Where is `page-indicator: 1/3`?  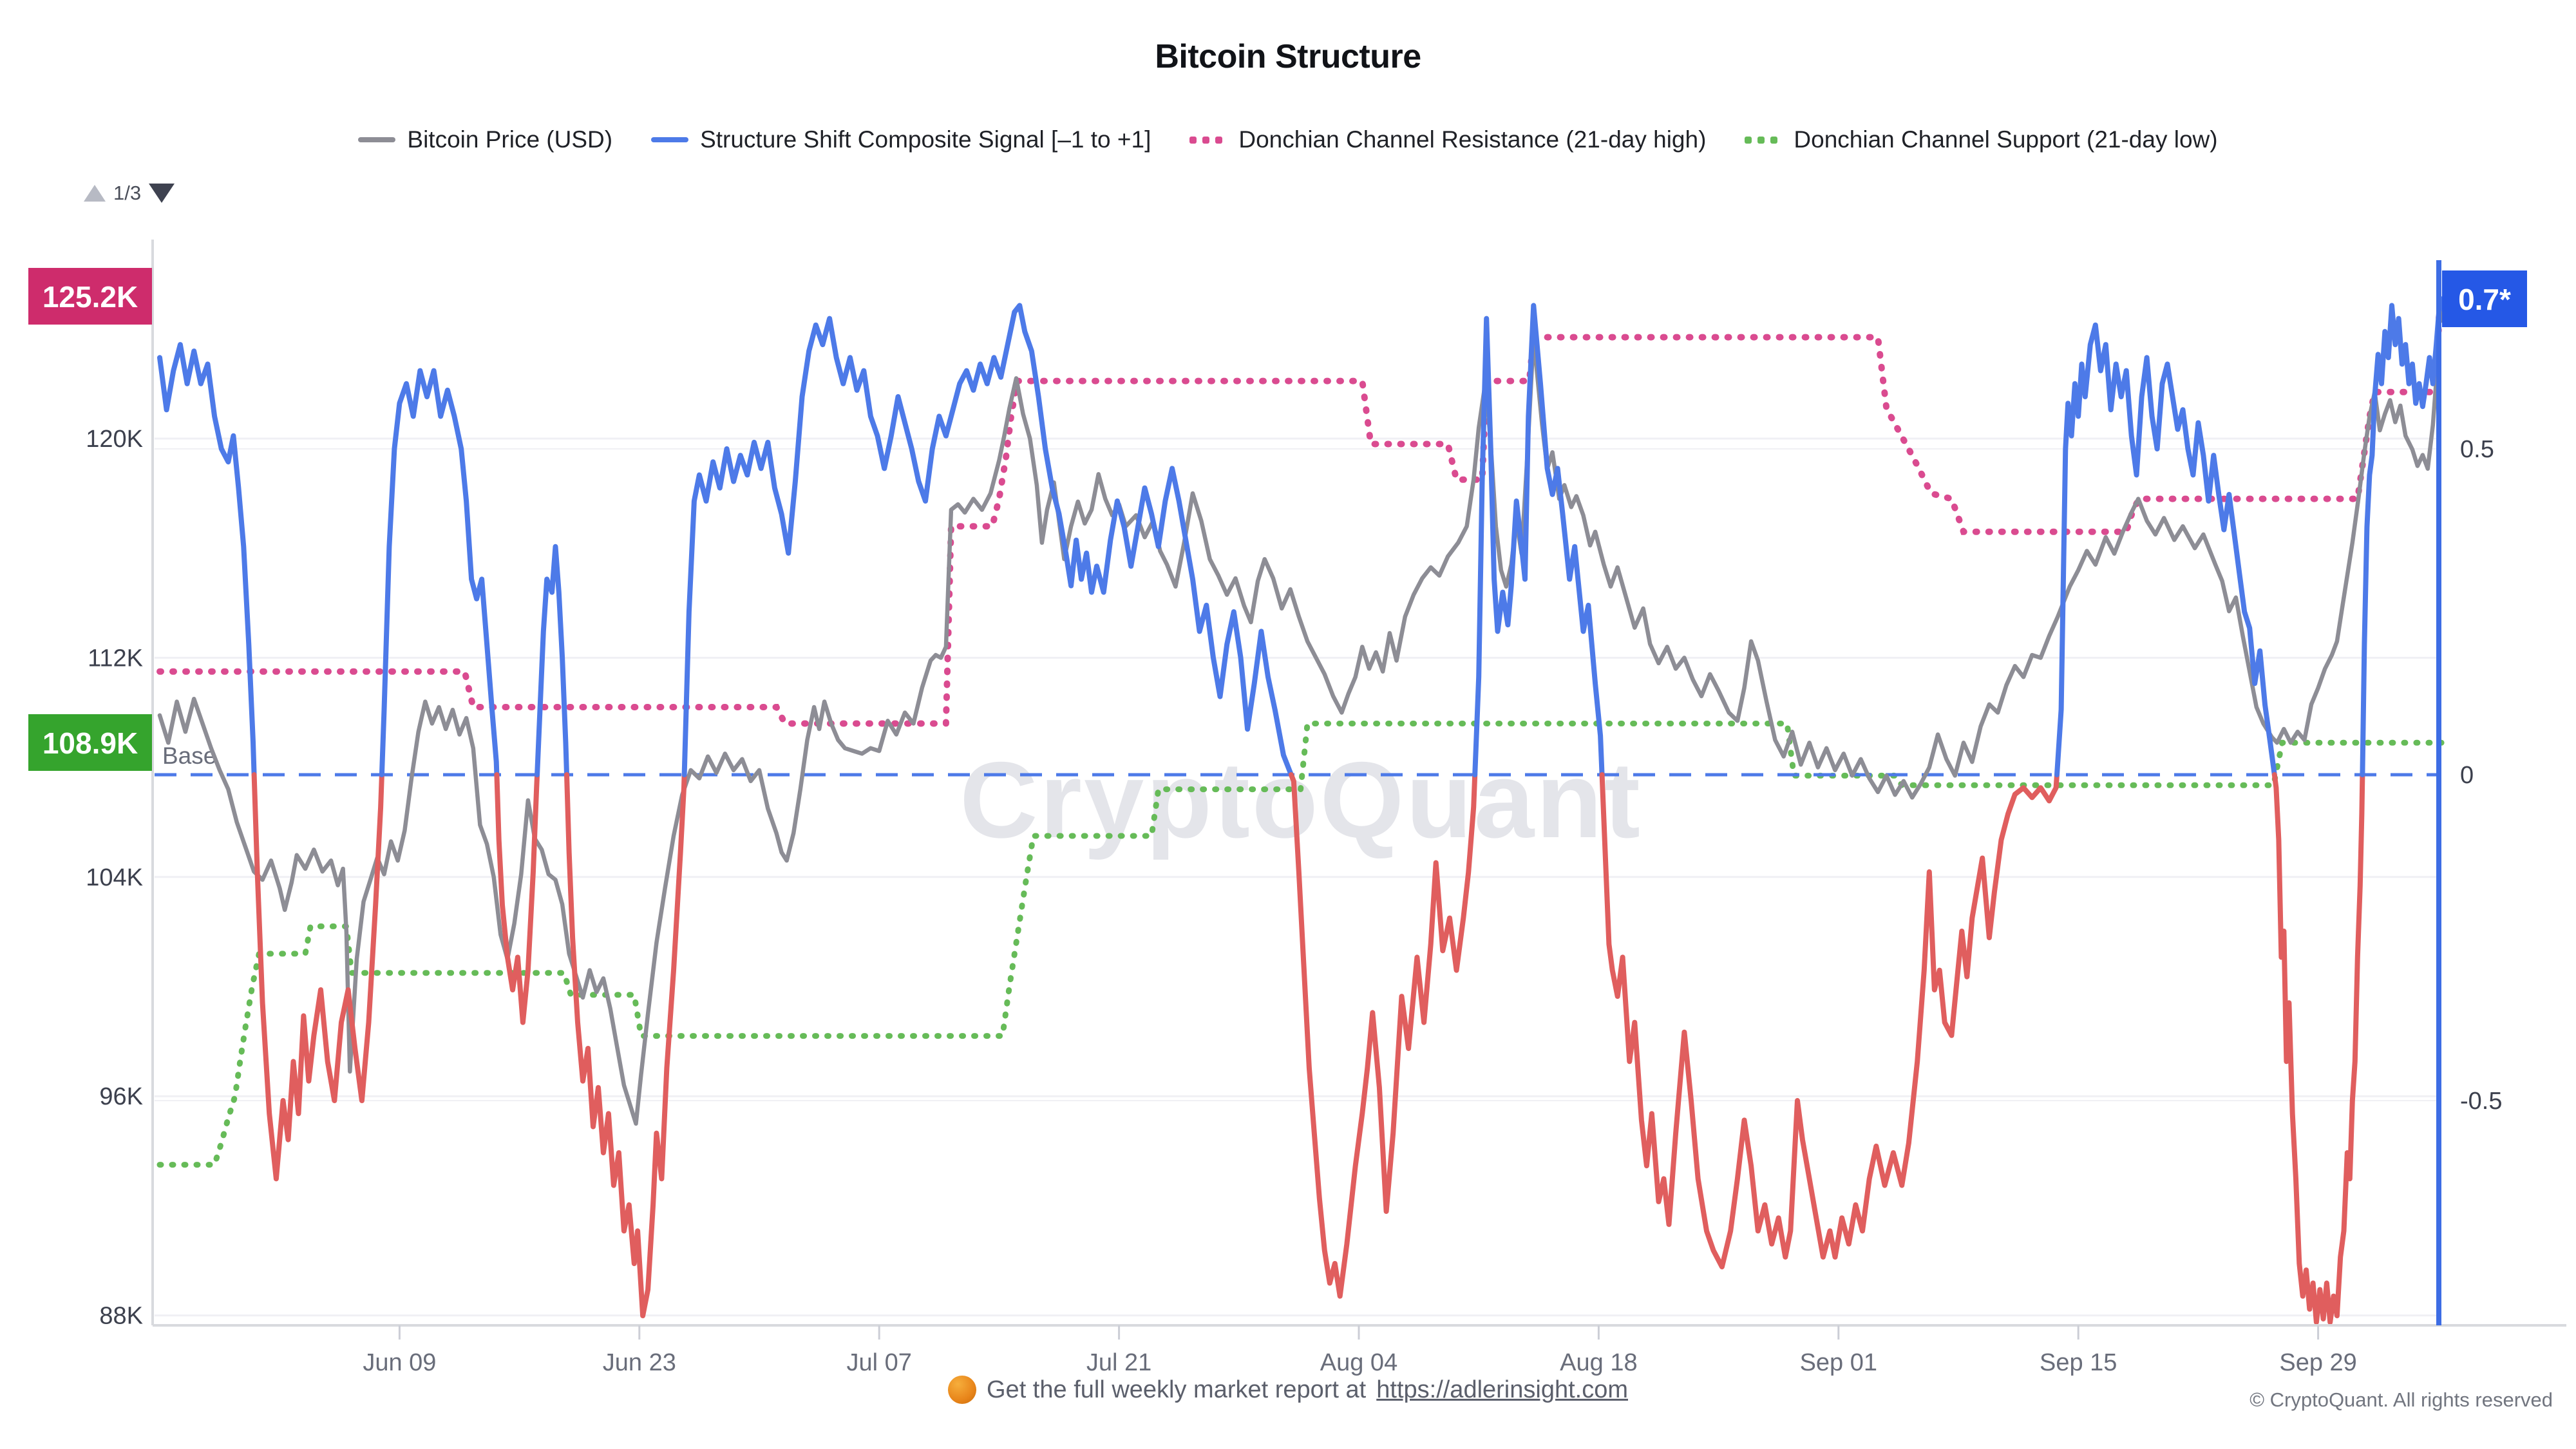
page-indicator: 1/3 is located at coordinates (128, 193).